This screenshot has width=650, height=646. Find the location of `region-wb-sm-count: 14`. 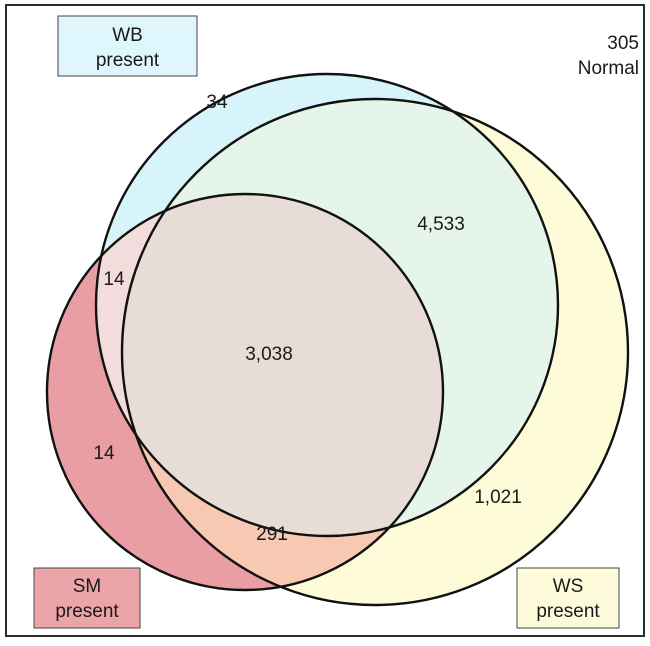

region-wb-sm-count: 14 is located at coordinates (114, 279).